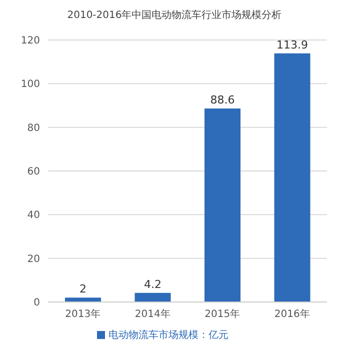  I want to click on legend-label: 电动物流车市场规模：亿元, so click(168, 335).